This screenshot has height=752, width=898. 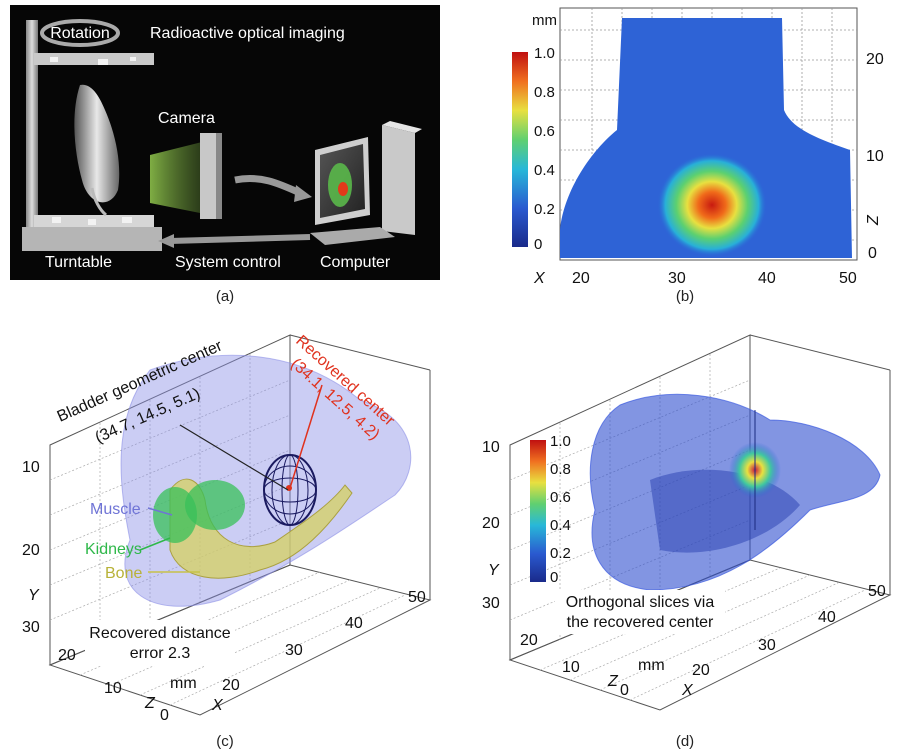 What do you see at coordinates (92, 239) in the screenshot?
I see `turntable-base` at bounding box center [92, 239].